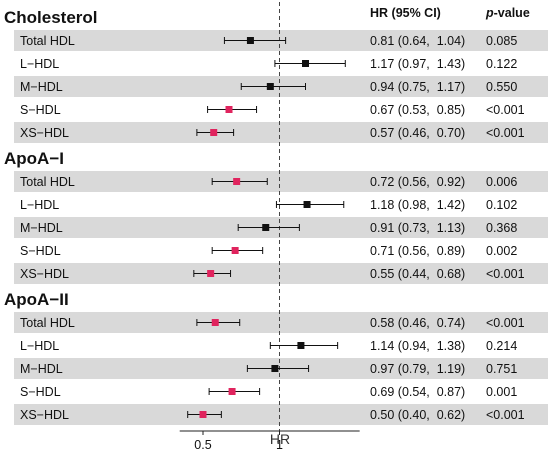  What do you see at coordinates (417, 228) in the screenshot?
I see `row-hr-ci-value: 0.91 (0.73, 1.13)` at bounding box center [417, 228].